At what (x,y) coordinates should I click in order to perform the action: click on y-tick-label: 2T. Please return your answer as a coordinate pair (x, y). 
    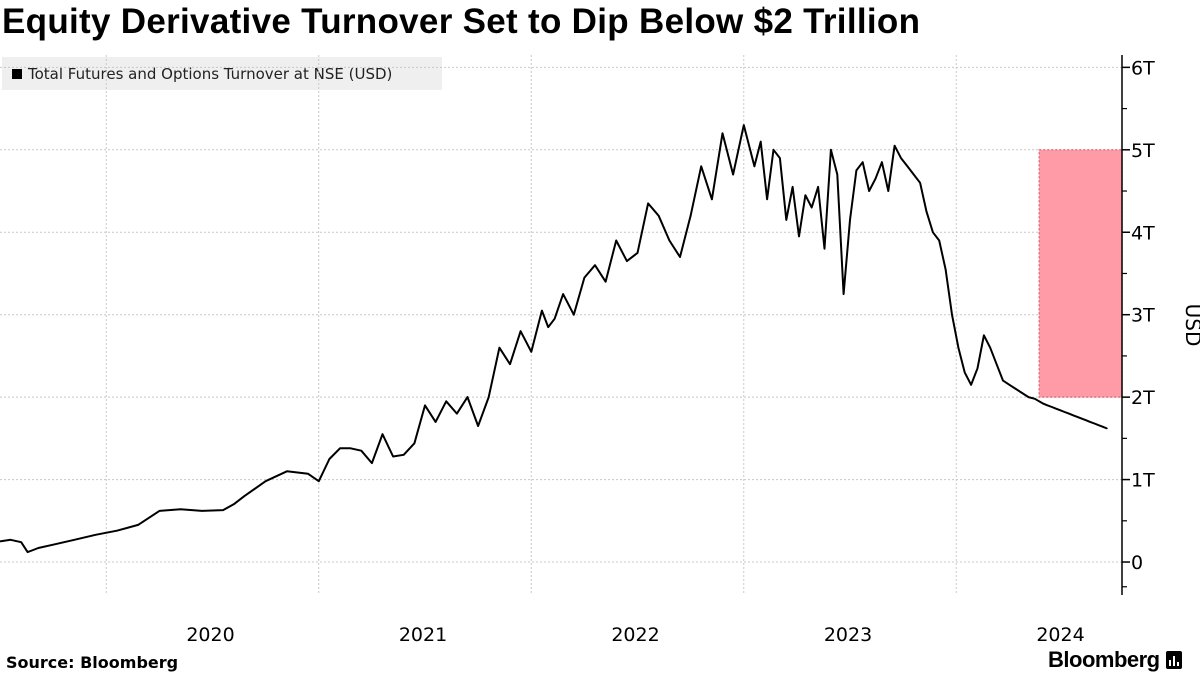
    Looking at the image, I should click on (1143, 398).